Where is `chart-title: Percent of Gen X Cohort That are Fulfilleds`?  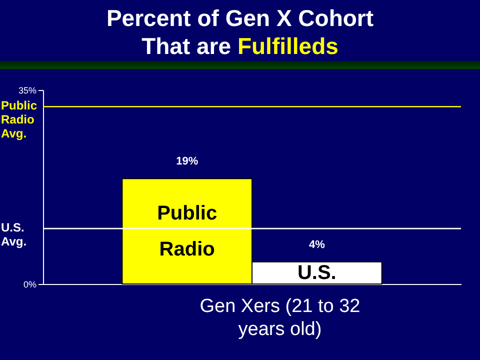
chart-title: Percent of Gen X Cohort That are Fulfilleds is located at coordinates (240, 32).